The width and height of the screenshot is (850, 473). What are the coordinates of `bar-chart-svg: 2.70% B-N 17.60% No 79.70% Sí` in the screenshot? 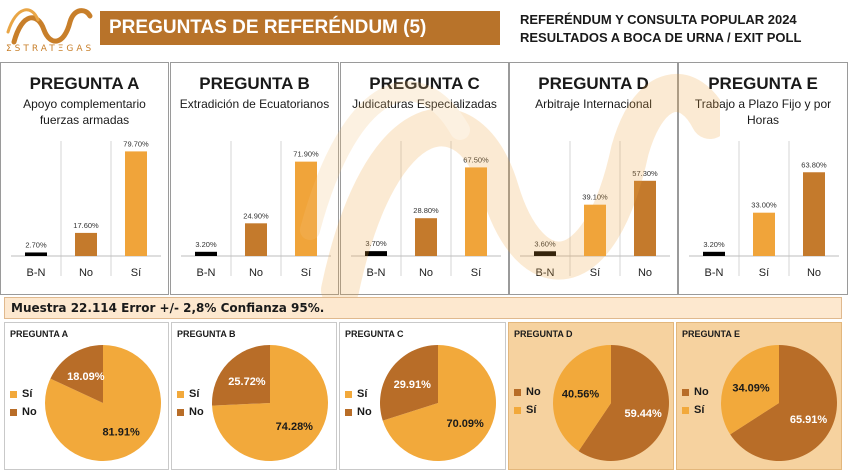 It's located at (86, 209).